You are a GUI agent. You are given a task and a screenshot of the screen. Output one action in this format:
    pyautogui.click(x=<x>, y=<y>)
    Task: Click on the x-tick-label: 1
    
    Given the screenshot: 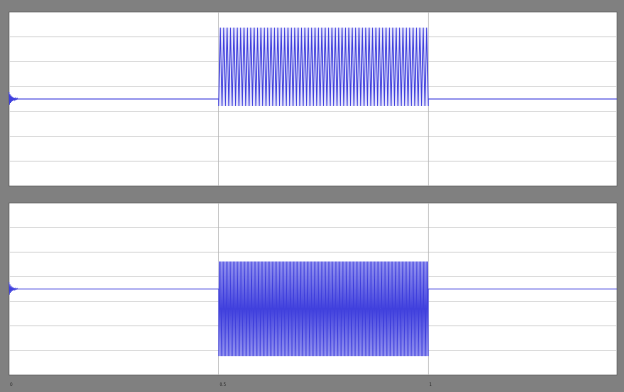 What is the action you would take?
    pyautogui.click(x=430, y=384)
    